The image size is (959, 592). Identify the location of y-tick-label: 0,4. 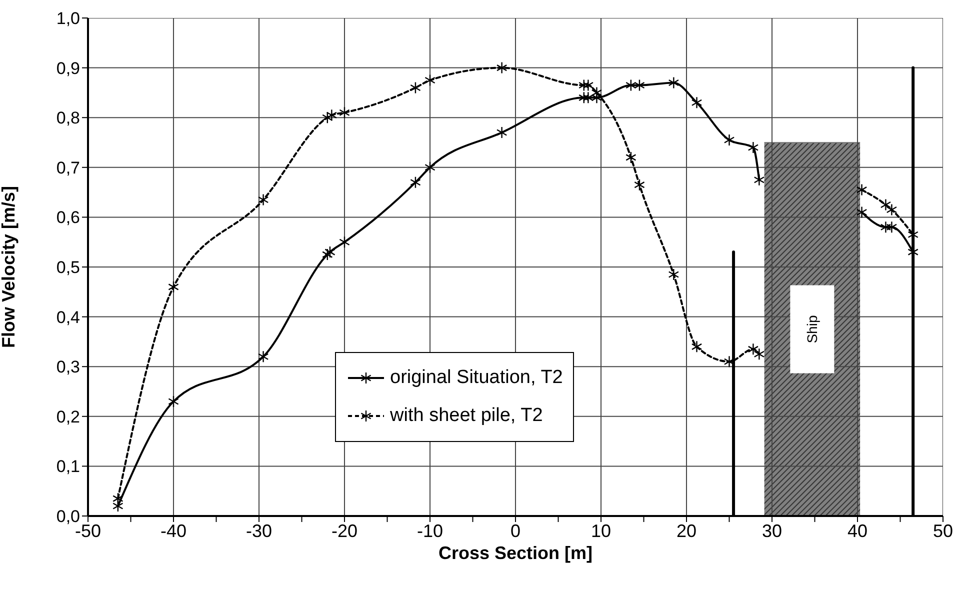
(68, 317).